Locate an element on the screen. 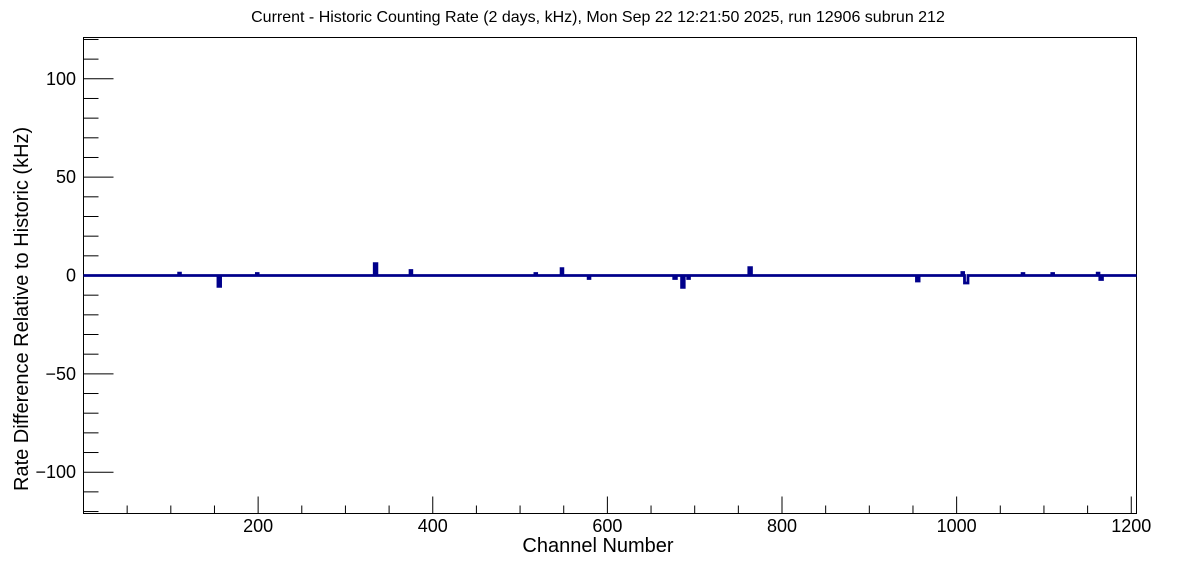  y-tick-label: 50 is located at coordinates (66, 177).